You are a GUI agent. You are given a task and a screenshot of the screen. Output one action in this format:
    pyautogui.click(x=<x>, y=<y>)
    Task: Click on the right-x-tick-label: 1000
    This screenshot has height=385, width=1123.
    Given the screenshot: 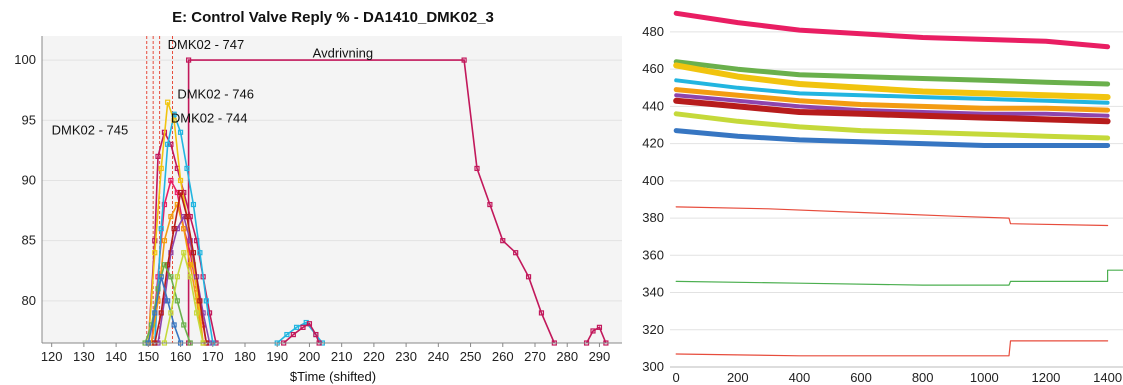 What is the action you would take?
    pyautogui.click(x=984, y=377)
    